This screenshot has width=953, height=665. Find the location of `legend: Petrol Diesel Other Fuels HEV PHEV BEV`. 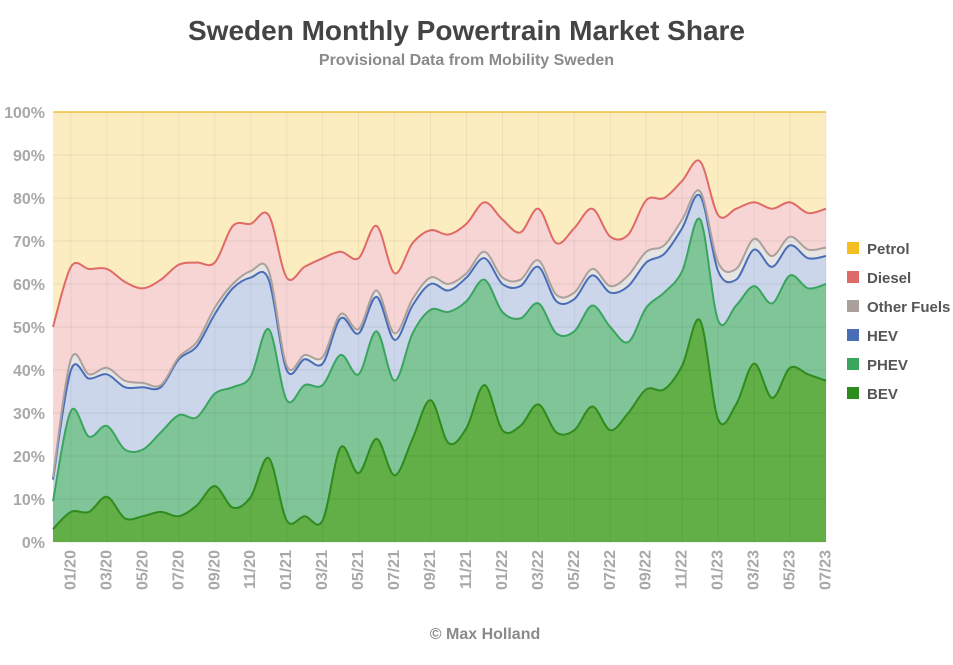

legend: Petrol Diesel Other Fuels HEV PHEV BEV is located at coordinates (898, 322).